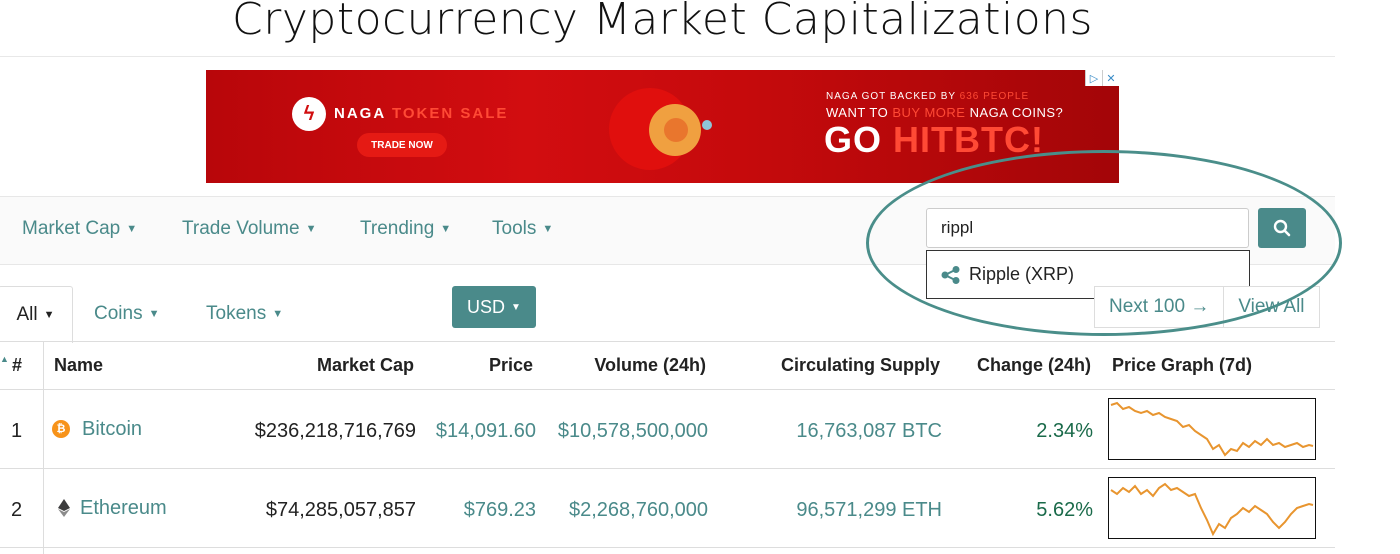 Image resolution: width=1400 pixels, height=554 pixels. I want to click on row-1-supply: 16,763,087 BTC, so click(869, 431).